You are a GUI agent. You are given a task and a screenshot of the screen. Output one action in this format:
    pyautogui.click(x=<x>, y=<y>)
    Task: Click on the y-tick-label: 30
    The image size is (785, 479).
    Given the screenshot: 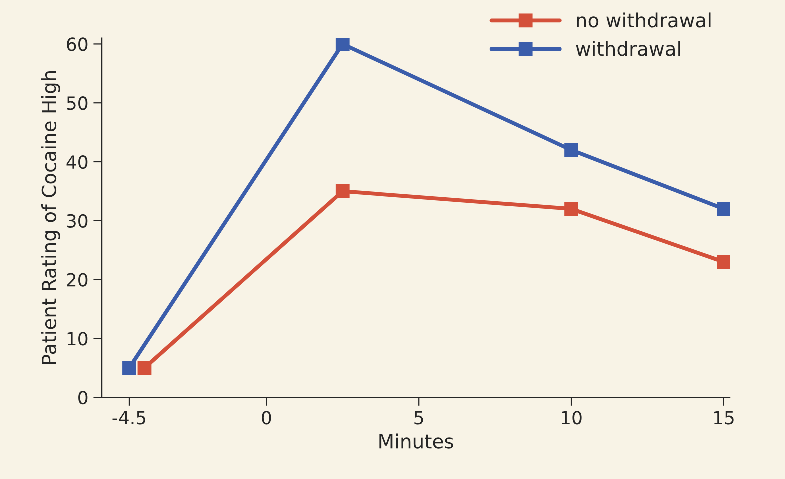 What is the action you would take?
    pyautogui.click(x=77, y=221)
    